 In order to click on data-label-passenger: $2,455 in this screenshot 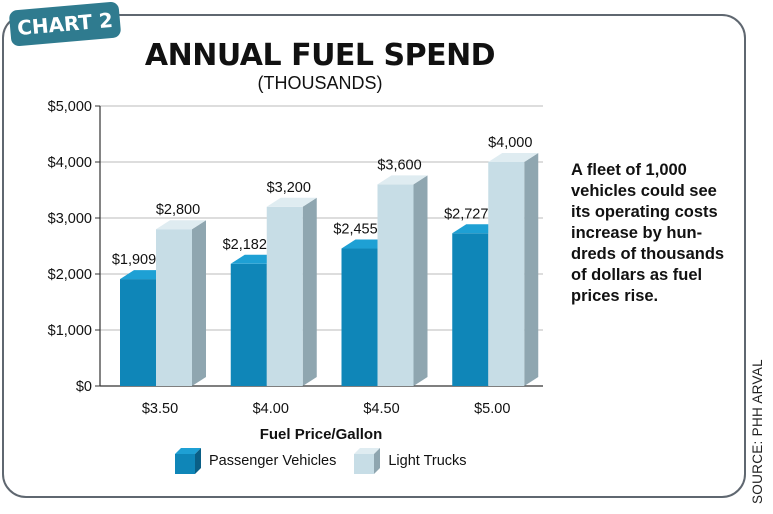, I will do `click(355, 230)`.